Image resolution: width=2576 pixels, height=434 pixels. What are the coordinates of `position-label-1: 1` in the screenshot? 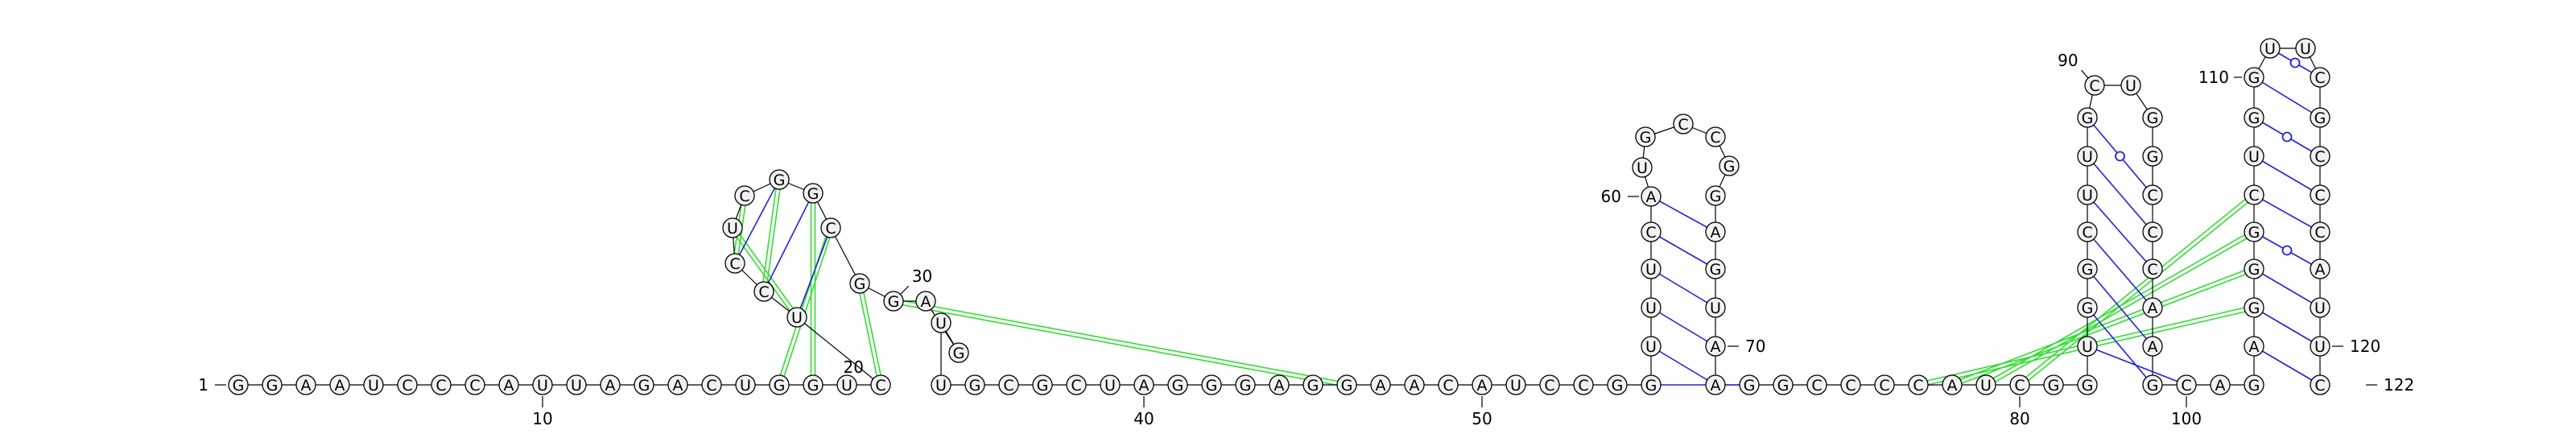 It's located at (212, 385).